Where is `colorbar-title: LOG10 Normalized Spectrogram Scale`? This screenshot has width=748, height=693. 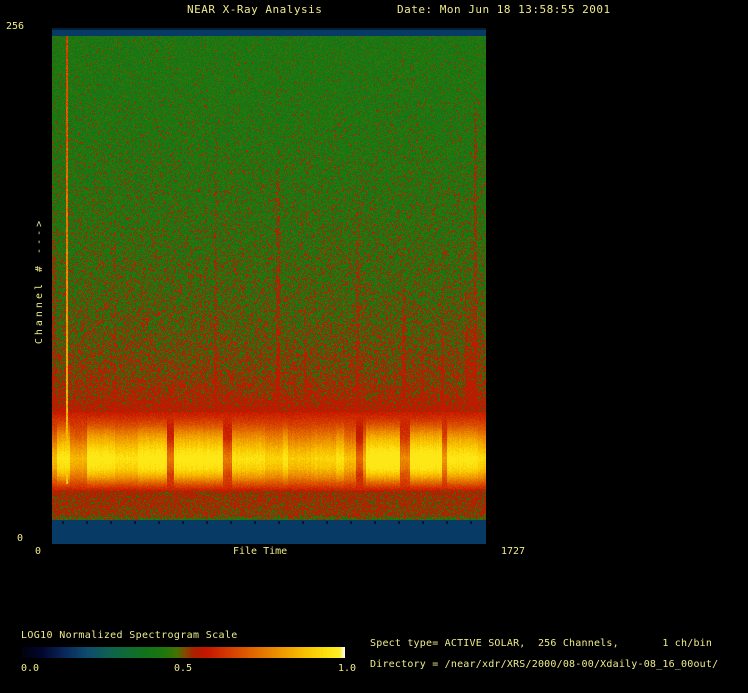
colorbar-title: LOG10 Normalized Spectrogram Scale is located at coordinates (129, 635).